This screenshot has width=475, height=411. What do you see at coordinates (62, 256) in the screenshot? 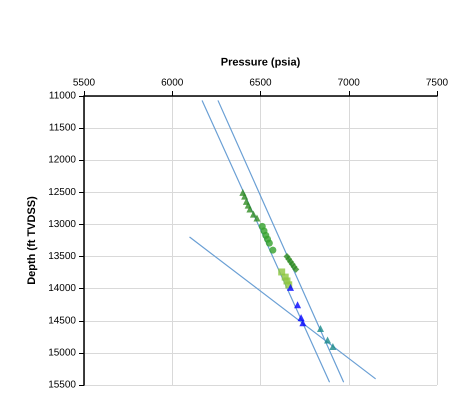
I see `y-tick-label: 13500` at bounding box center [62, 256].